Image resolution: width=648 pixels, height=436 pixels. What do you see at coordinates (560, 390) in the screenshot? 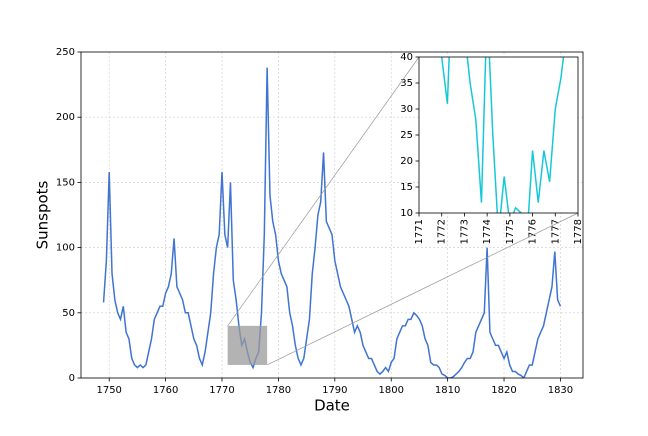
I see `x-tick-label: 1830` at bounding box center [560, 390].